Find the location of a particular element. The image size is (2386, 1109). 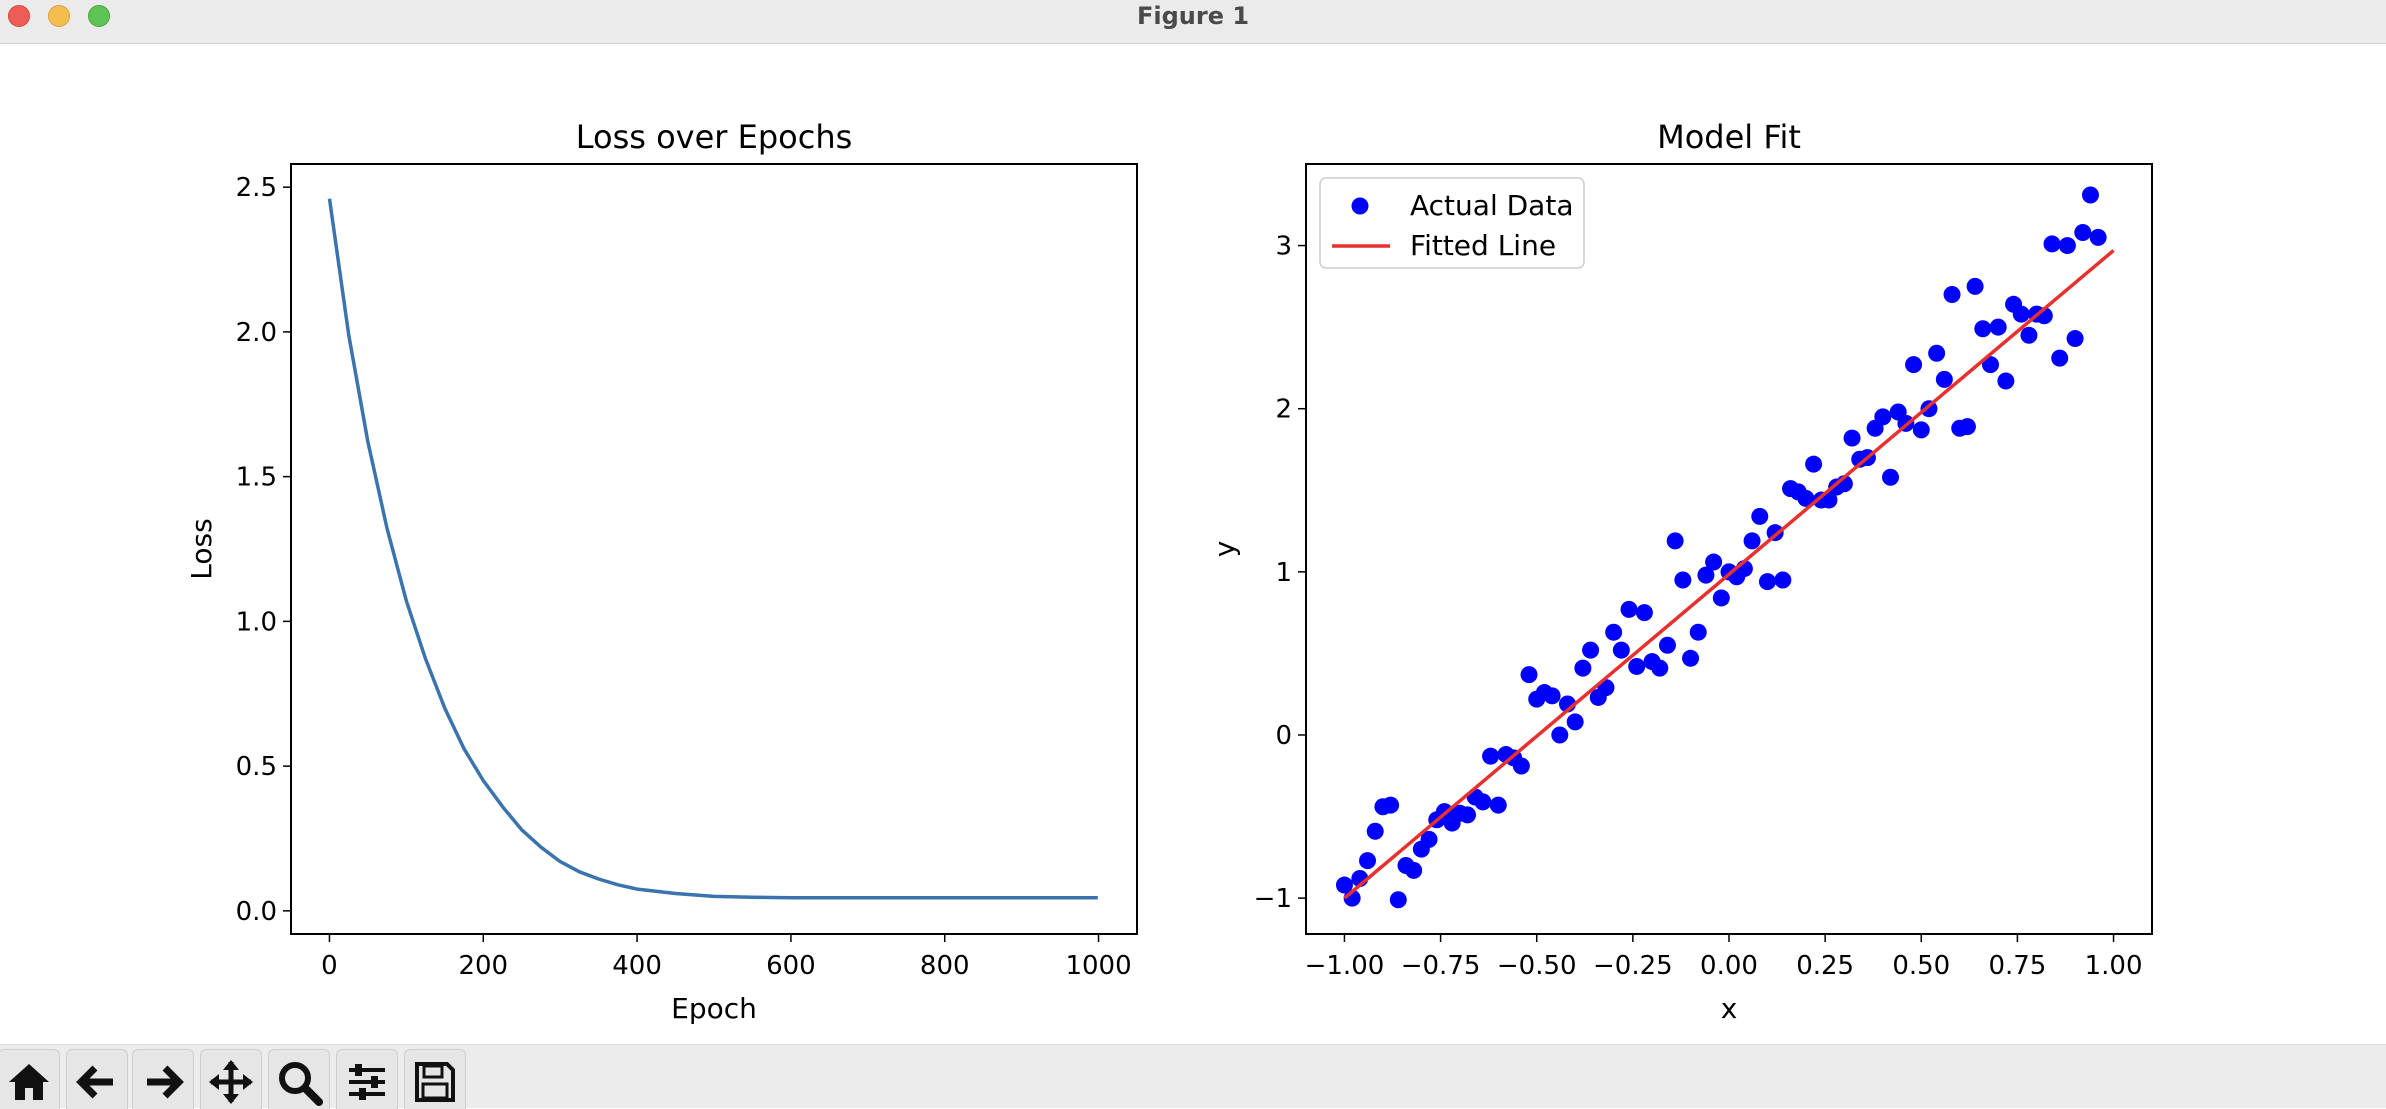

y-tick-label: 2 is located at coordinates (1283, 410).